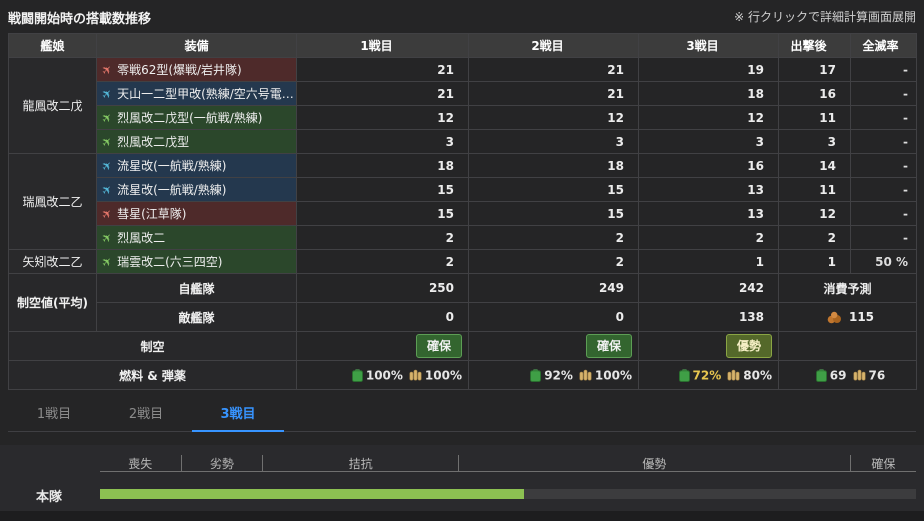 The image size is (924, 521). I want to click on gauge-bar-fill, so click(312, 494).